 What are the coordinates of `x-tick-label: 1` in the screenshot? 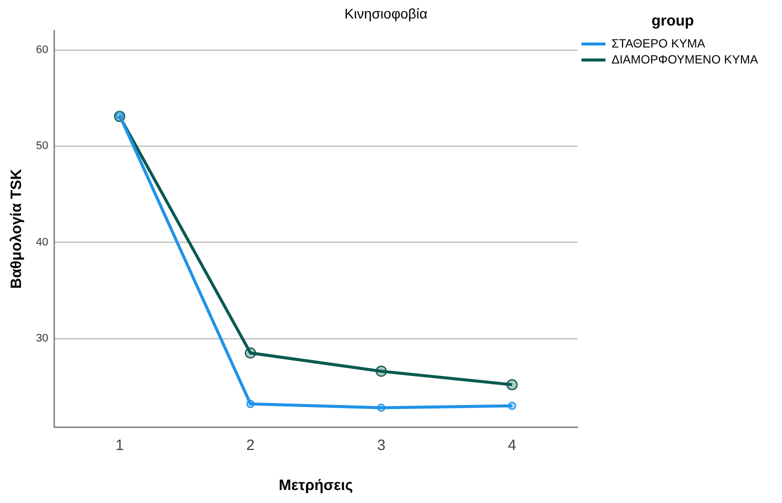 It's located at (119, 445).